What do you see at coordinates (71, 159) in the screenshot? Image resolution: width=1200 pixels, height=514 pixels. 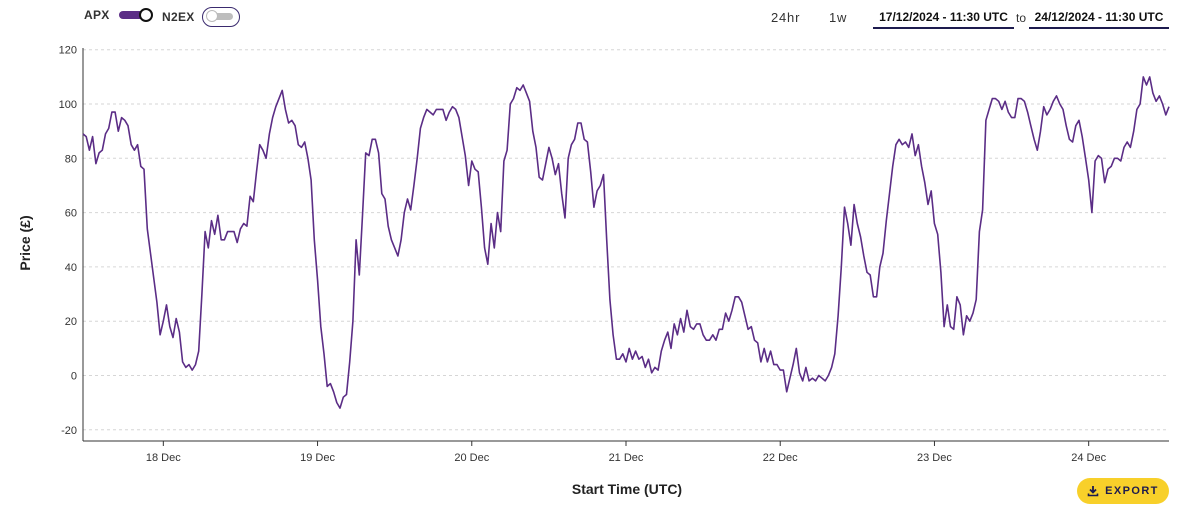 I see `y-tick-label: 80` at bounding box center [71, 159].